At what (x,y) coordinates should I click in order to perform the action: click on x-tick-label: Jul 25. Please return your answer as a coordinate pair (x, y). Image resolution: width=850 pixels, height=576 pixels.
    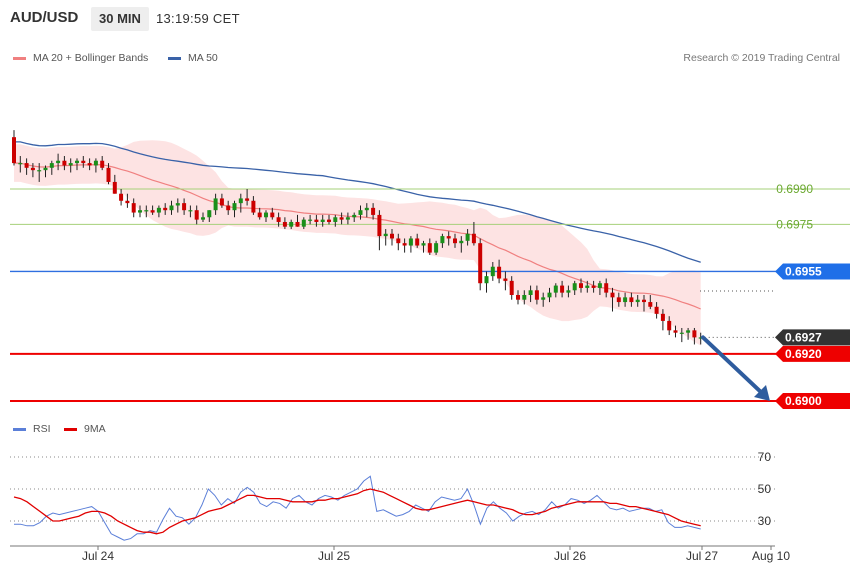
    Looking at the image, I should click on (334, 556).